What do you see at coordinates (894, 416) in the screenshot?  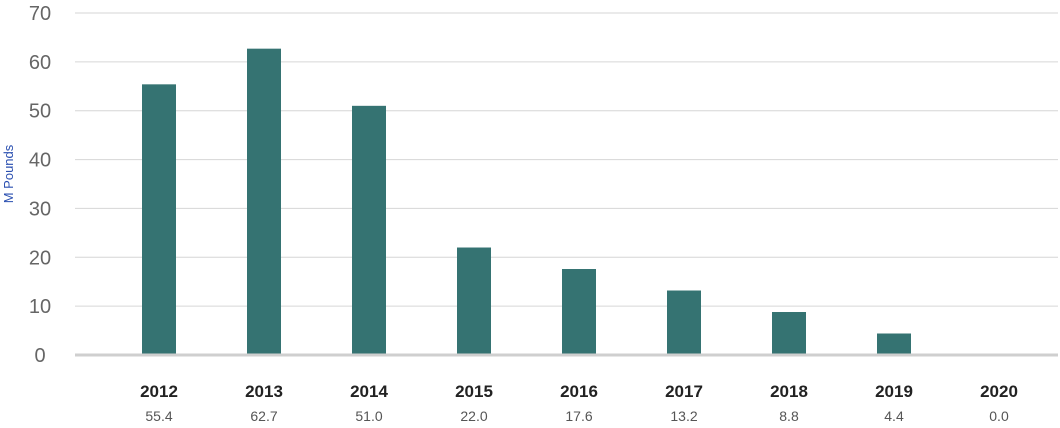 I see `value-label: 4.4` at bounding box center [894, 416].